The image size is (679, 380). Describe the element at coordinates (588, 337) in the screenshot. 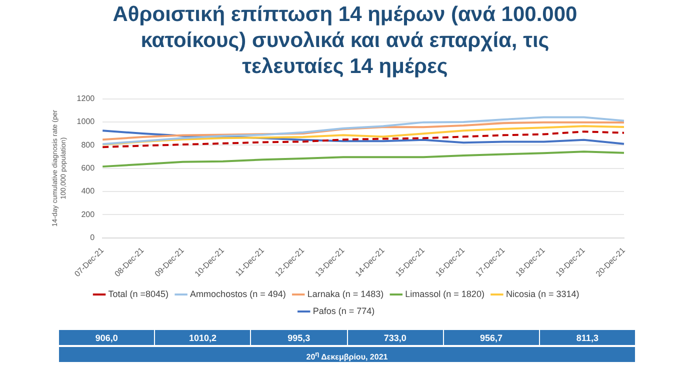

I see `text: 811,3` at that location.